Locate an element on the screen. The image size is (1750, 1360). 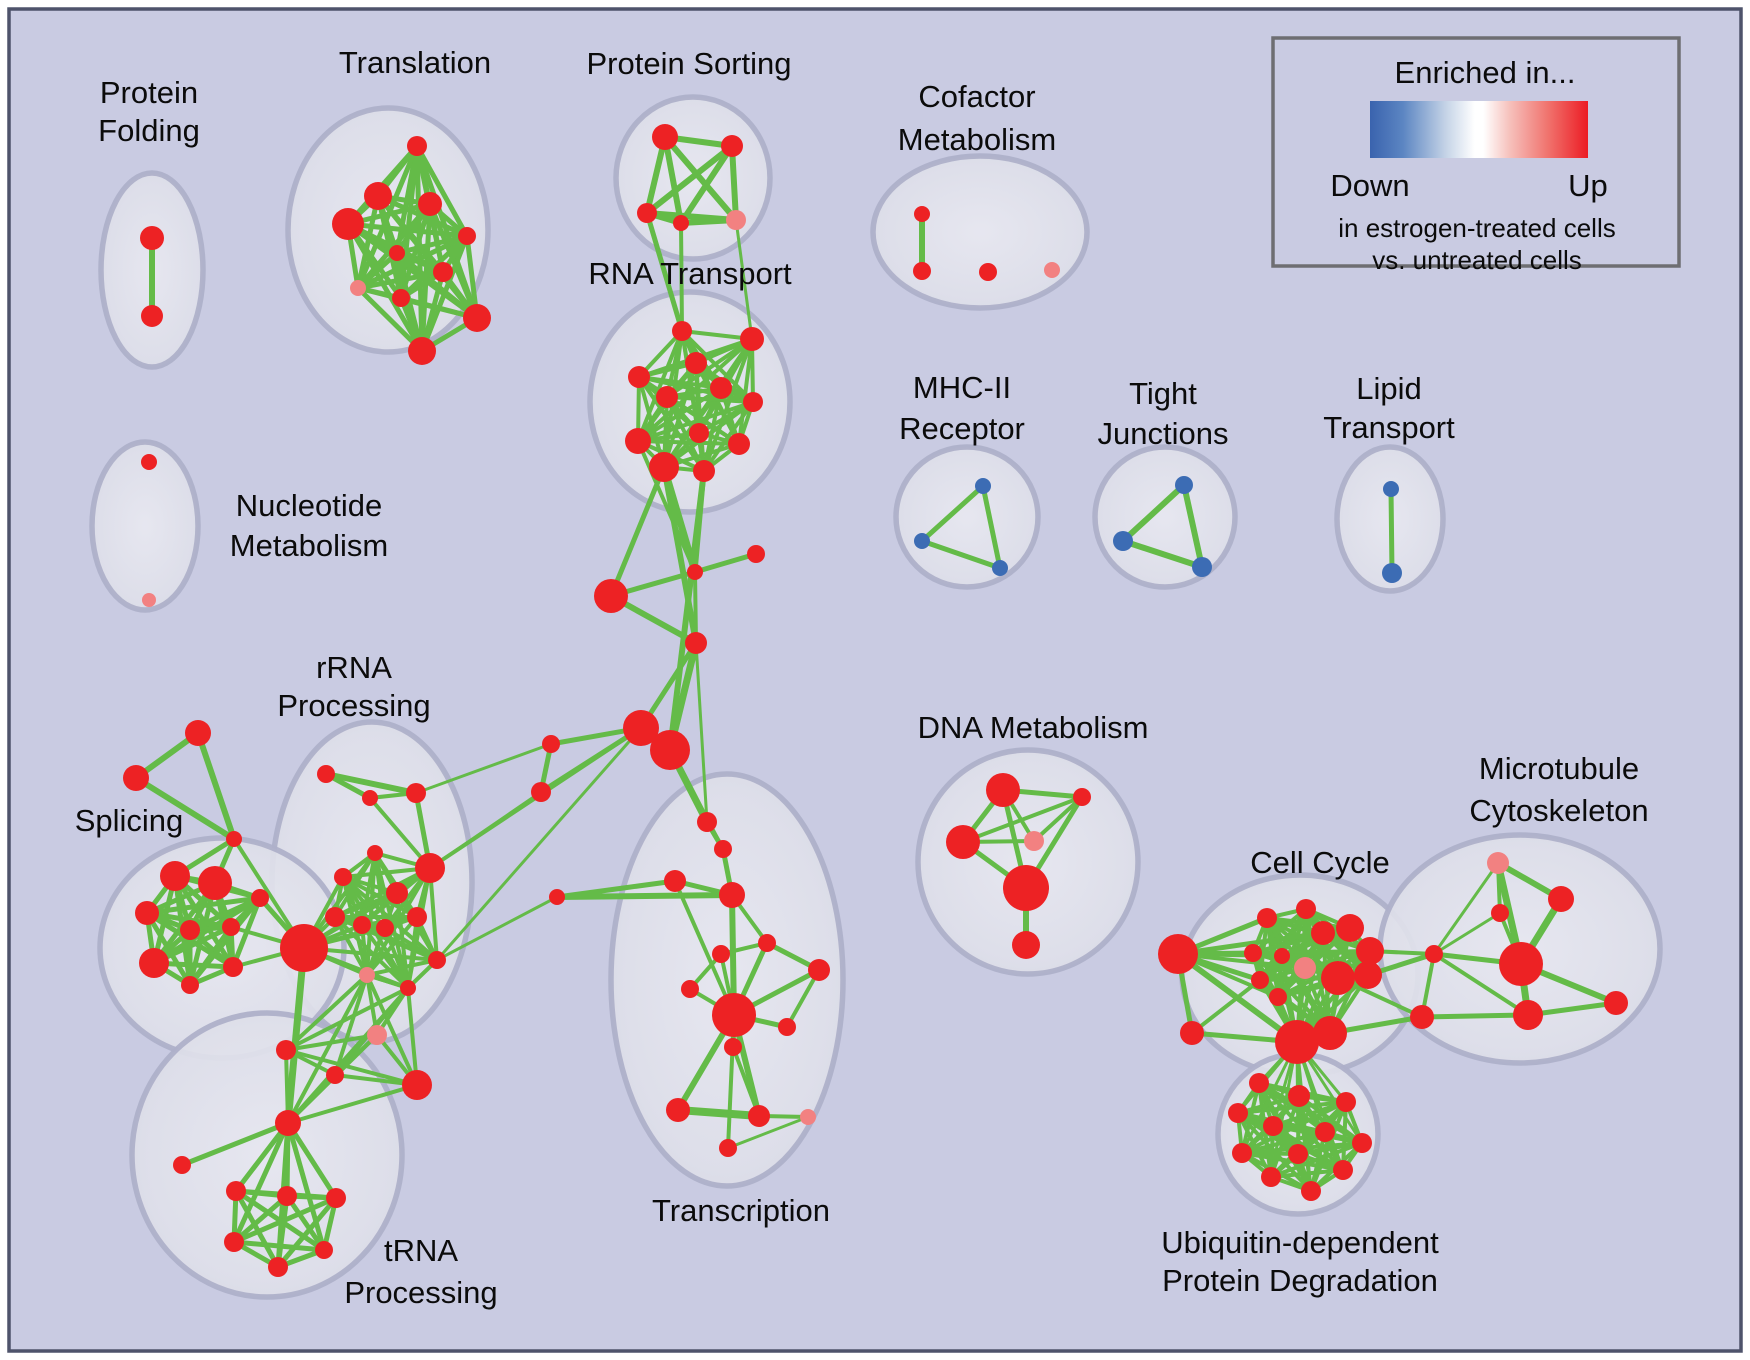
node-d4 is located at coordinates (1034, 841).